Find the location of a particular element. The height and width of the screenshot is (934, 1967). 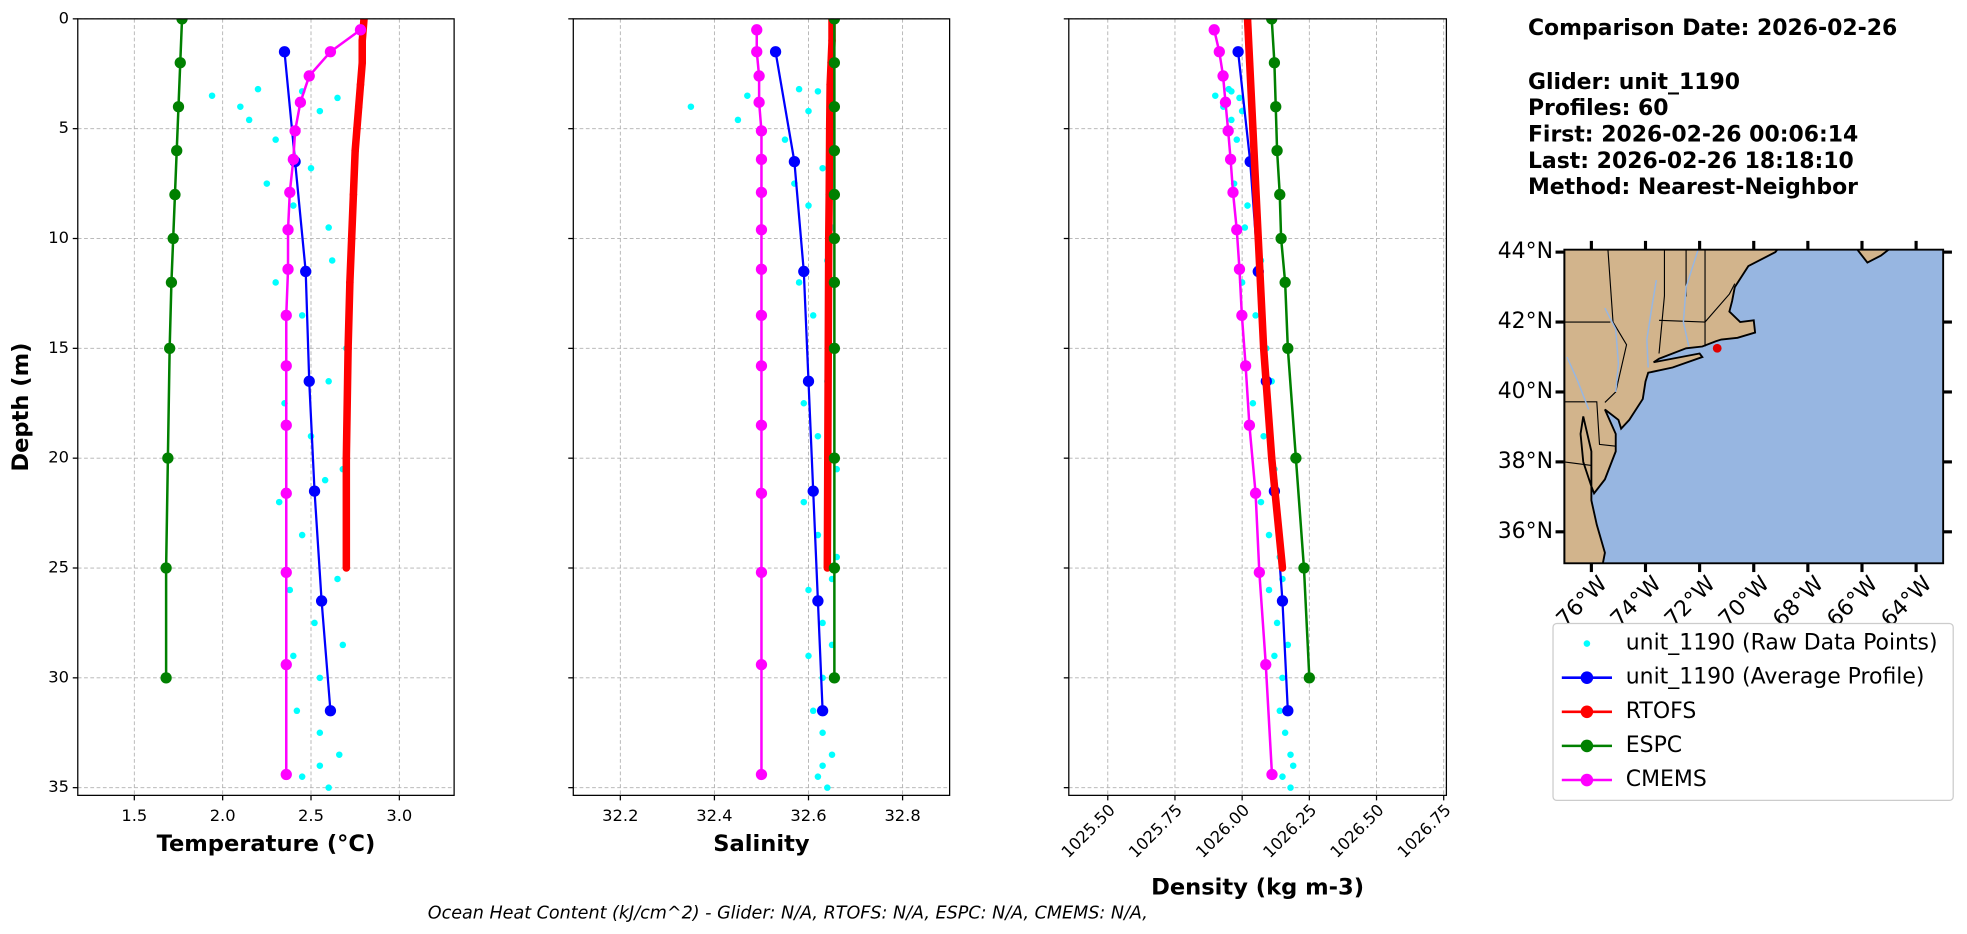

y-tick-label: 25 is located at coordinates (58, 567).